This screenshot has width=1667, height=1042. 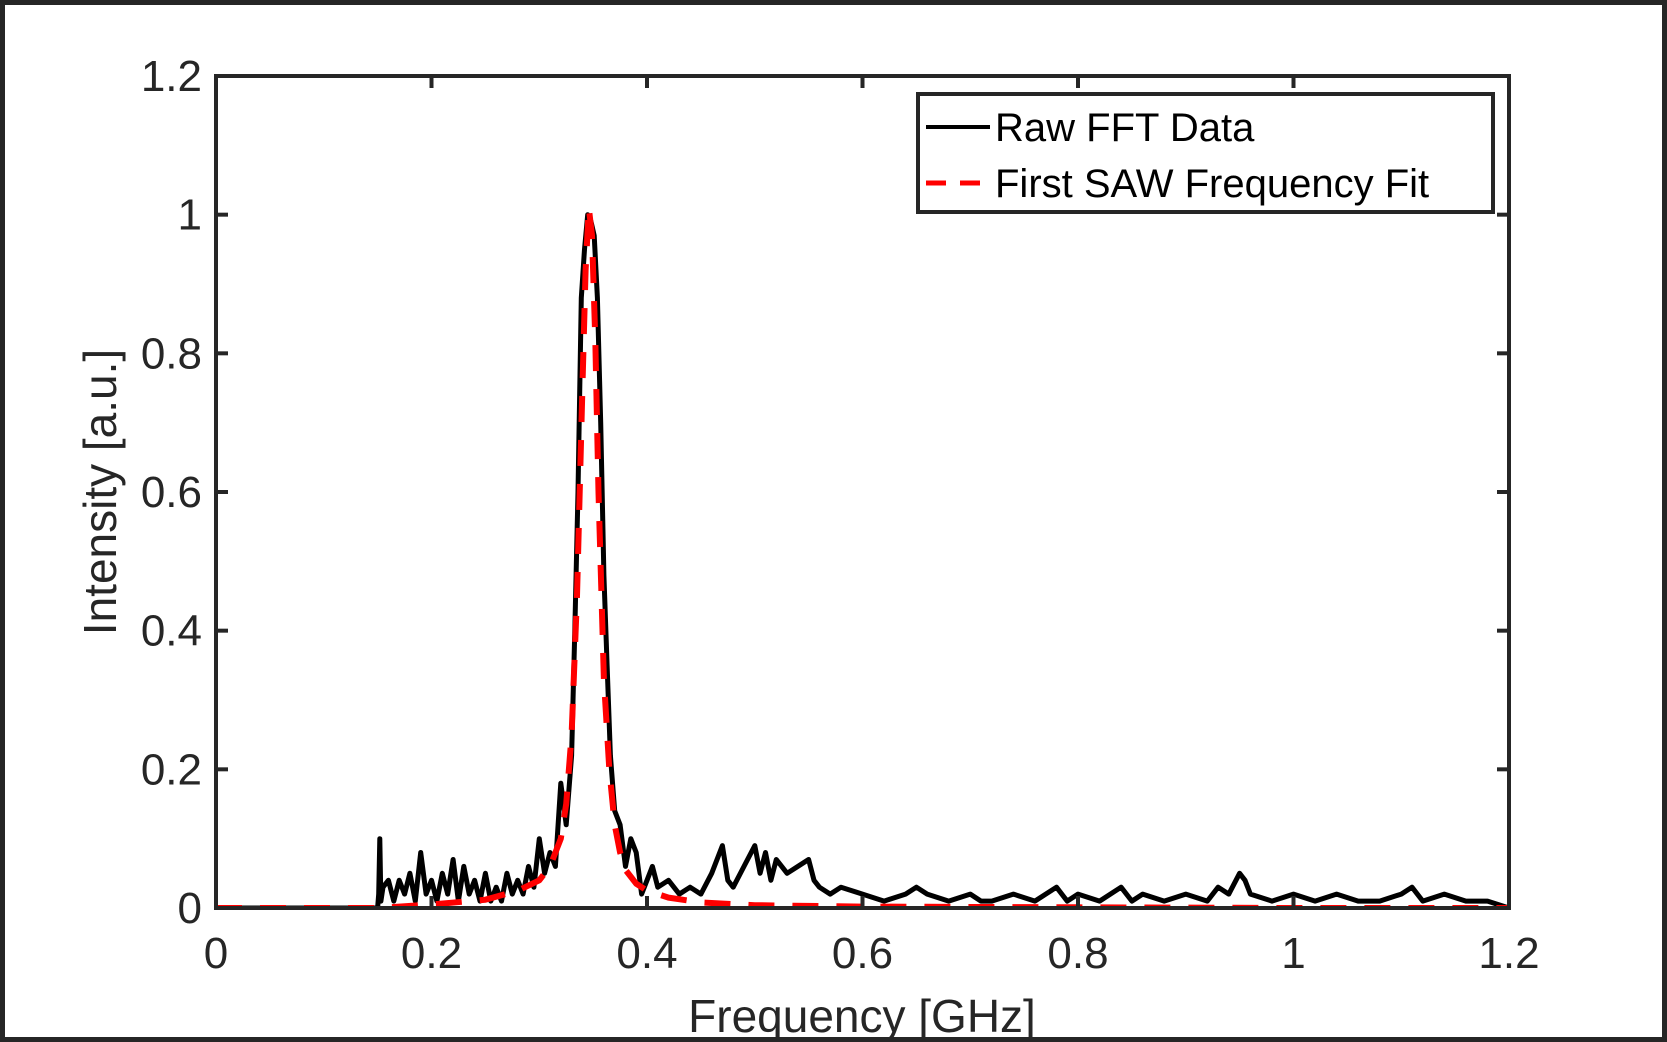 I want to click on x-tick-label: 1, so click(x=1293, y=953).